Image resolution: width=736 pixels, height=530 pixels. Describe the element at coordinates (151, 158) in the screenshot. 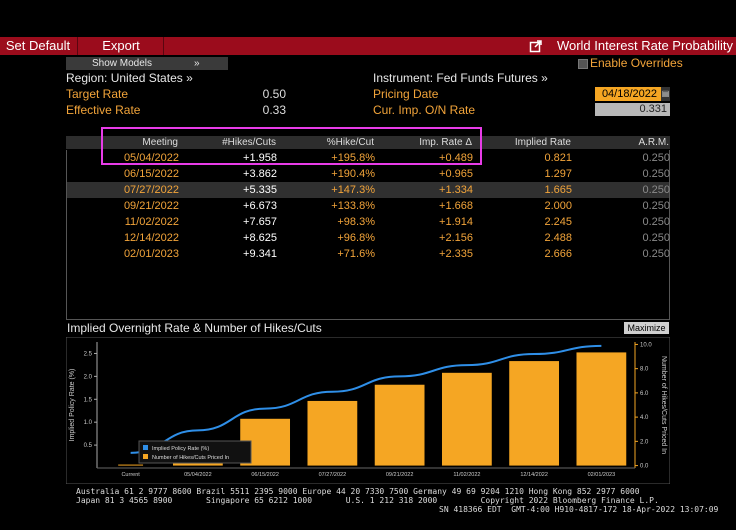

I see `cell-meeting: 05/04/2022` at that location.